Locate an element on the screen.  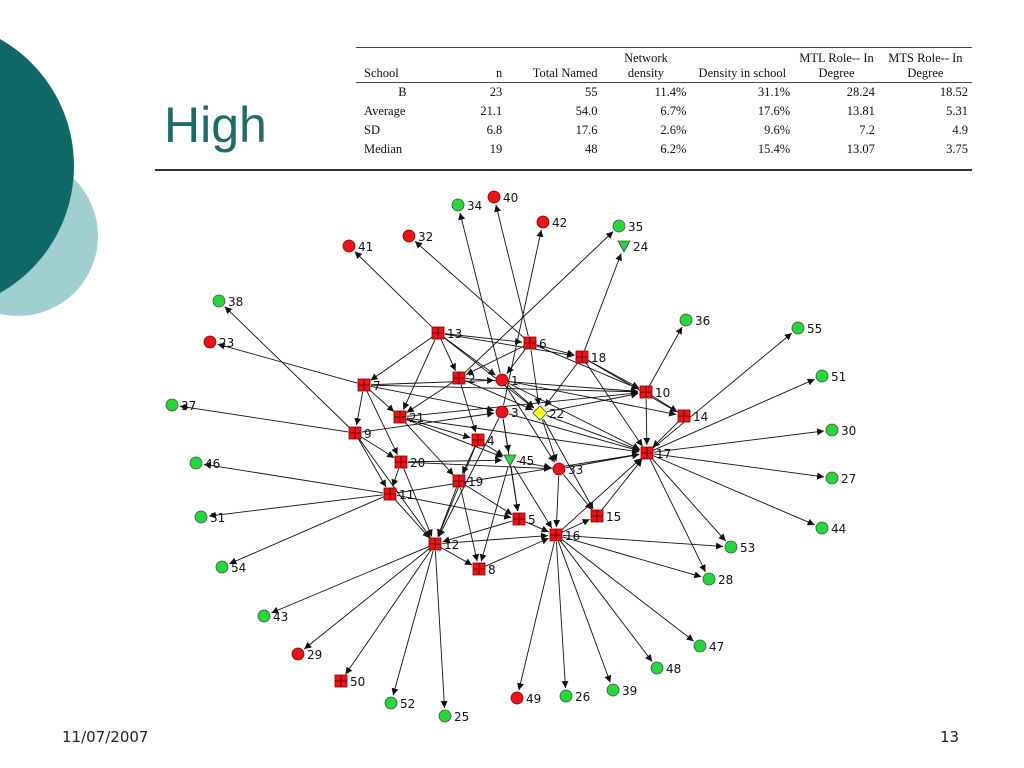
header-density-in-school: Density in school is located at coordinates (742, 65).